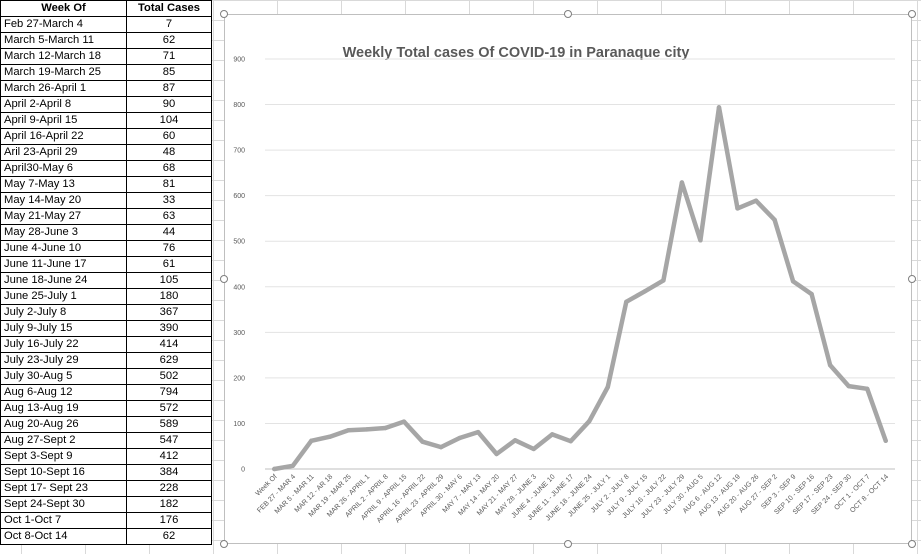  What do you see at coordinates (63, 472) in the screenshot?
I see `cell-week: Sept 10-Sept 16` at bounding box center [63, 472].